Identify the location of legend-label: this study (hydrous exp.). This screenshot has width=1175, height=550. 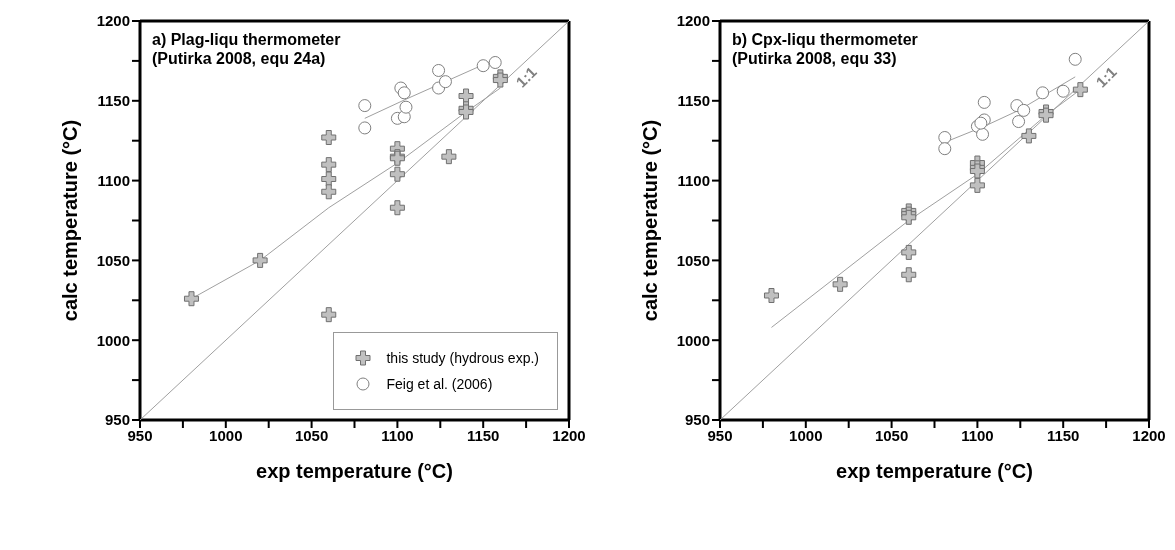
(462, 358).